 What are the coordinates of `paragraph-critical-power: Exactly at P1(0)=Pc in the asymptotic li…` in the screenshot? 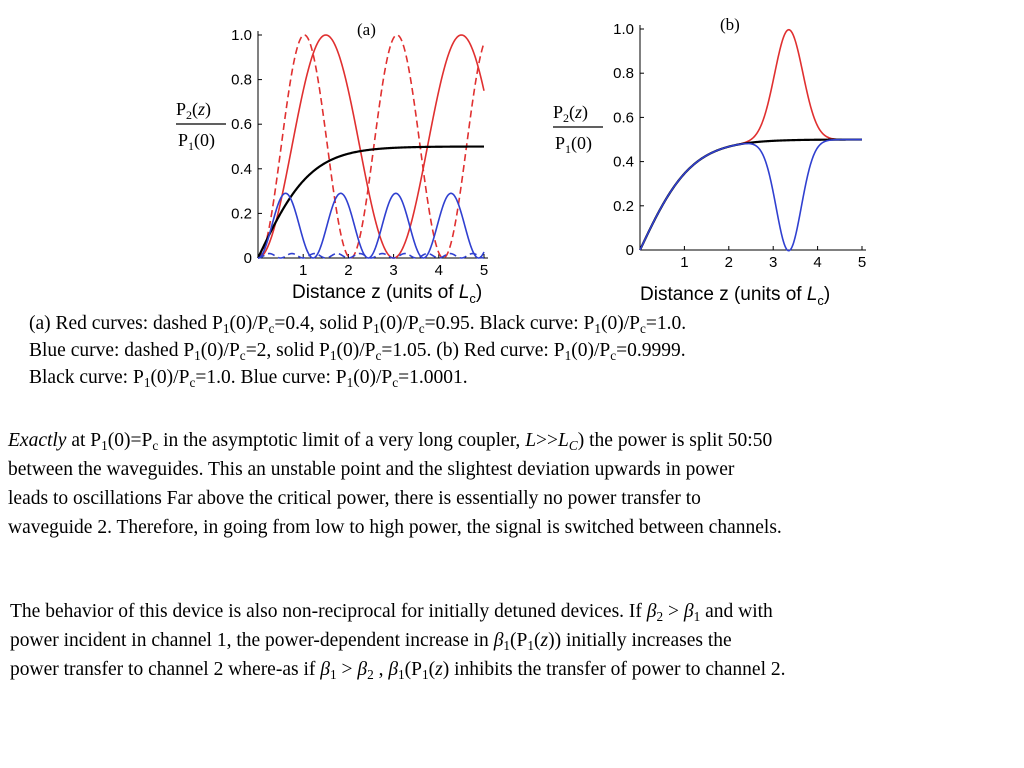 It's located at (516, 484).